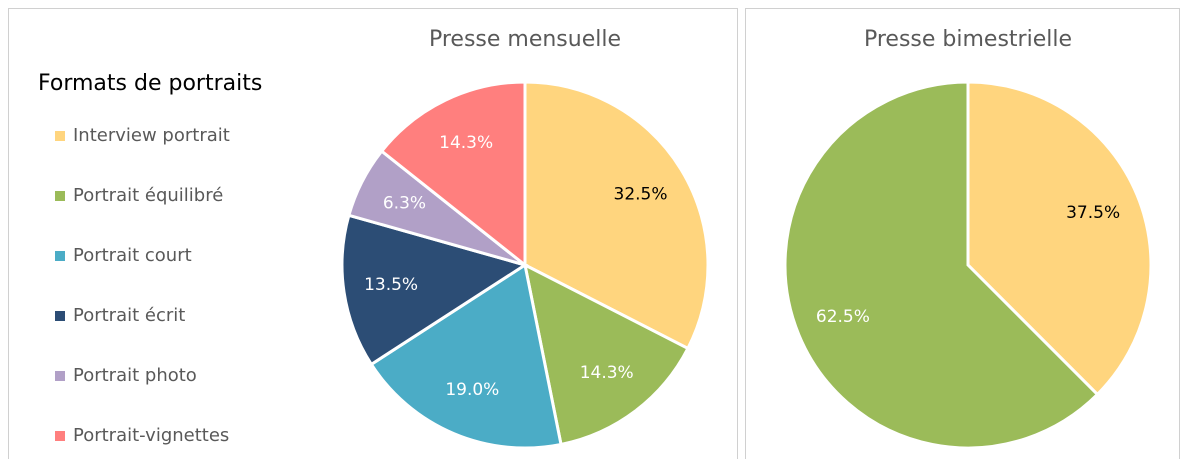 This screenshot has height=459, width=1188. What do you see at coordinates (151, 435) in the screenshot?
I see `legend-label: Portrait-vignettes` at bounding box center [151, 435].